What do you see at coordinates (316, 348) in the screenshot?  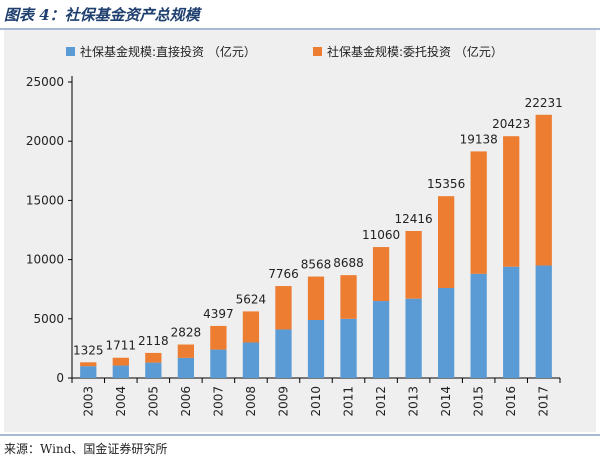 I see `bar-direct-2010` at bounding box center [316, 348].